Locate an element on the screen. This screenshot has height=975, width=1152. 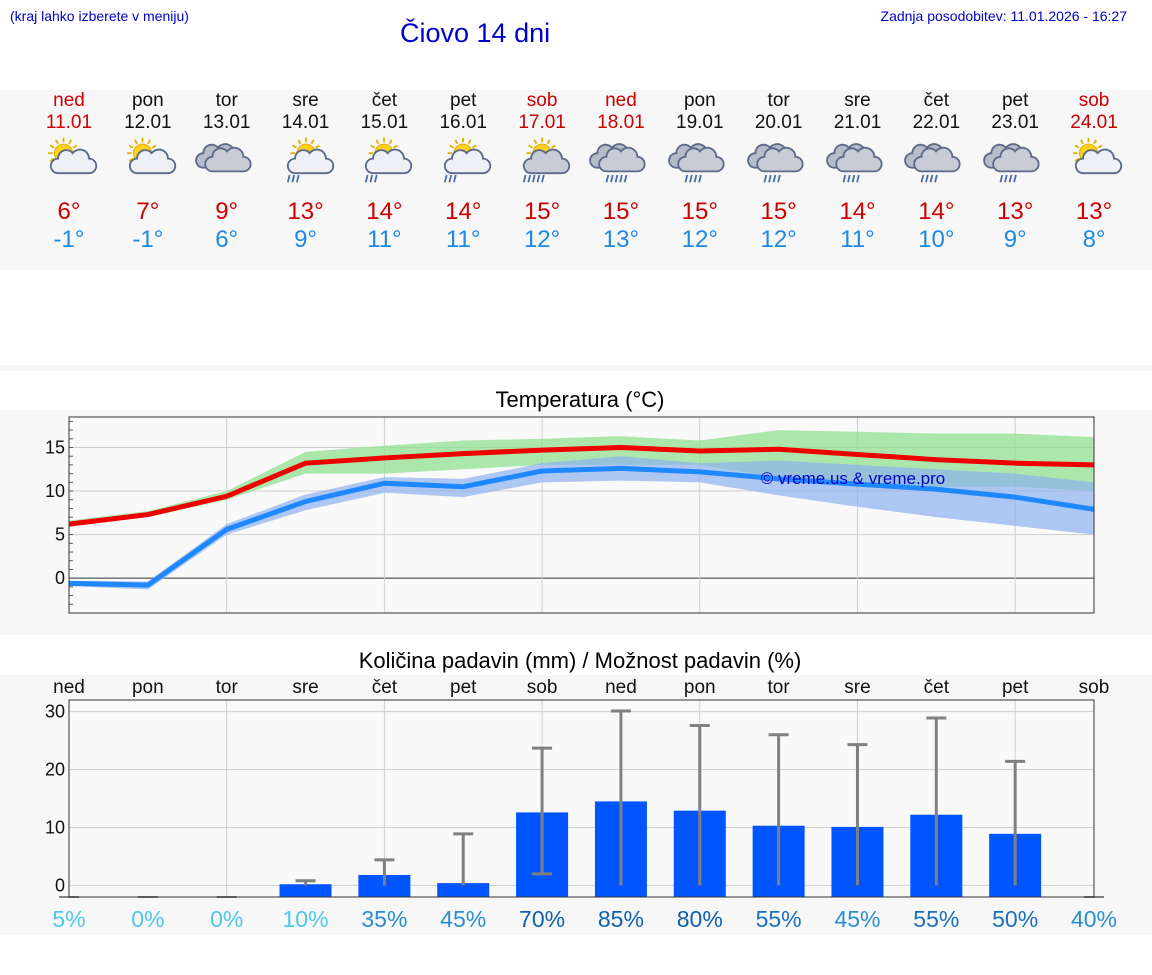
precipitation-day-label: pon is located at coordinates (148, 687).